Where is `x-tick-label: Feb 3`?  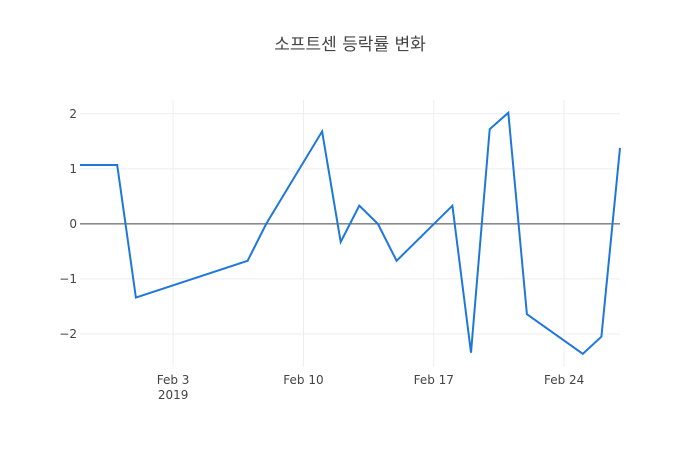 x-tick-label: Feb 3 is located at coordinates (173, 380).